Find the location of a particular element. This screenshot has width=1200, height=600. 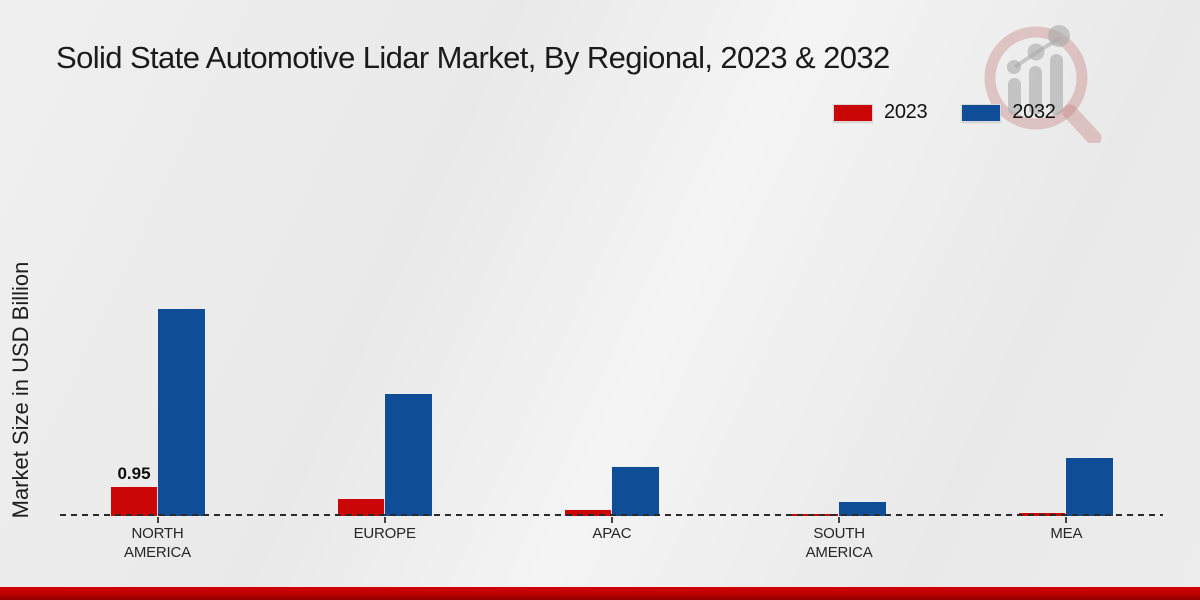

legend-swatch-2032 is located at coordinates (981, 112).